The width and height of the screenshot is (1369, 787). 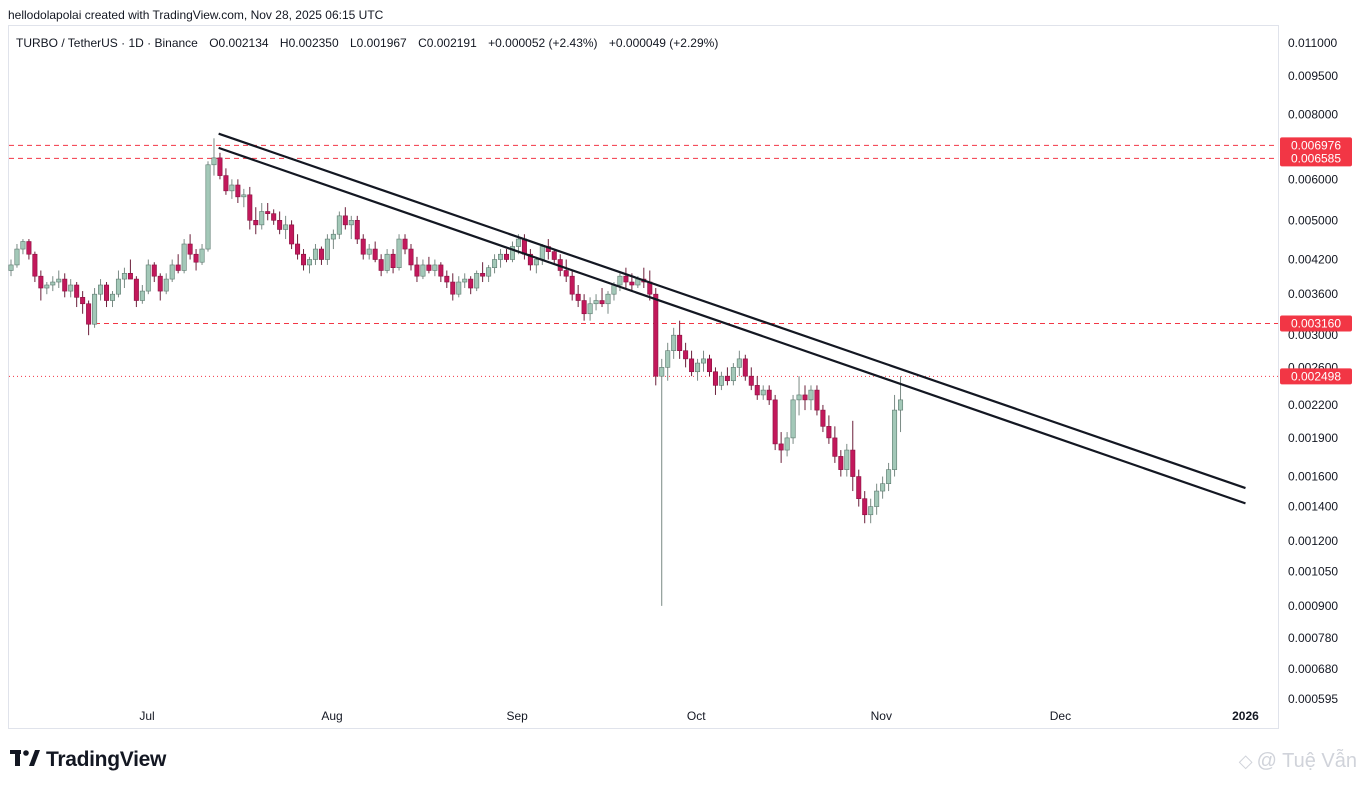 What do you see at coordinates (1313, 541) in the screenshot?
I see `price-tick-label: 0.001200` at bounding box center [1313, 541].